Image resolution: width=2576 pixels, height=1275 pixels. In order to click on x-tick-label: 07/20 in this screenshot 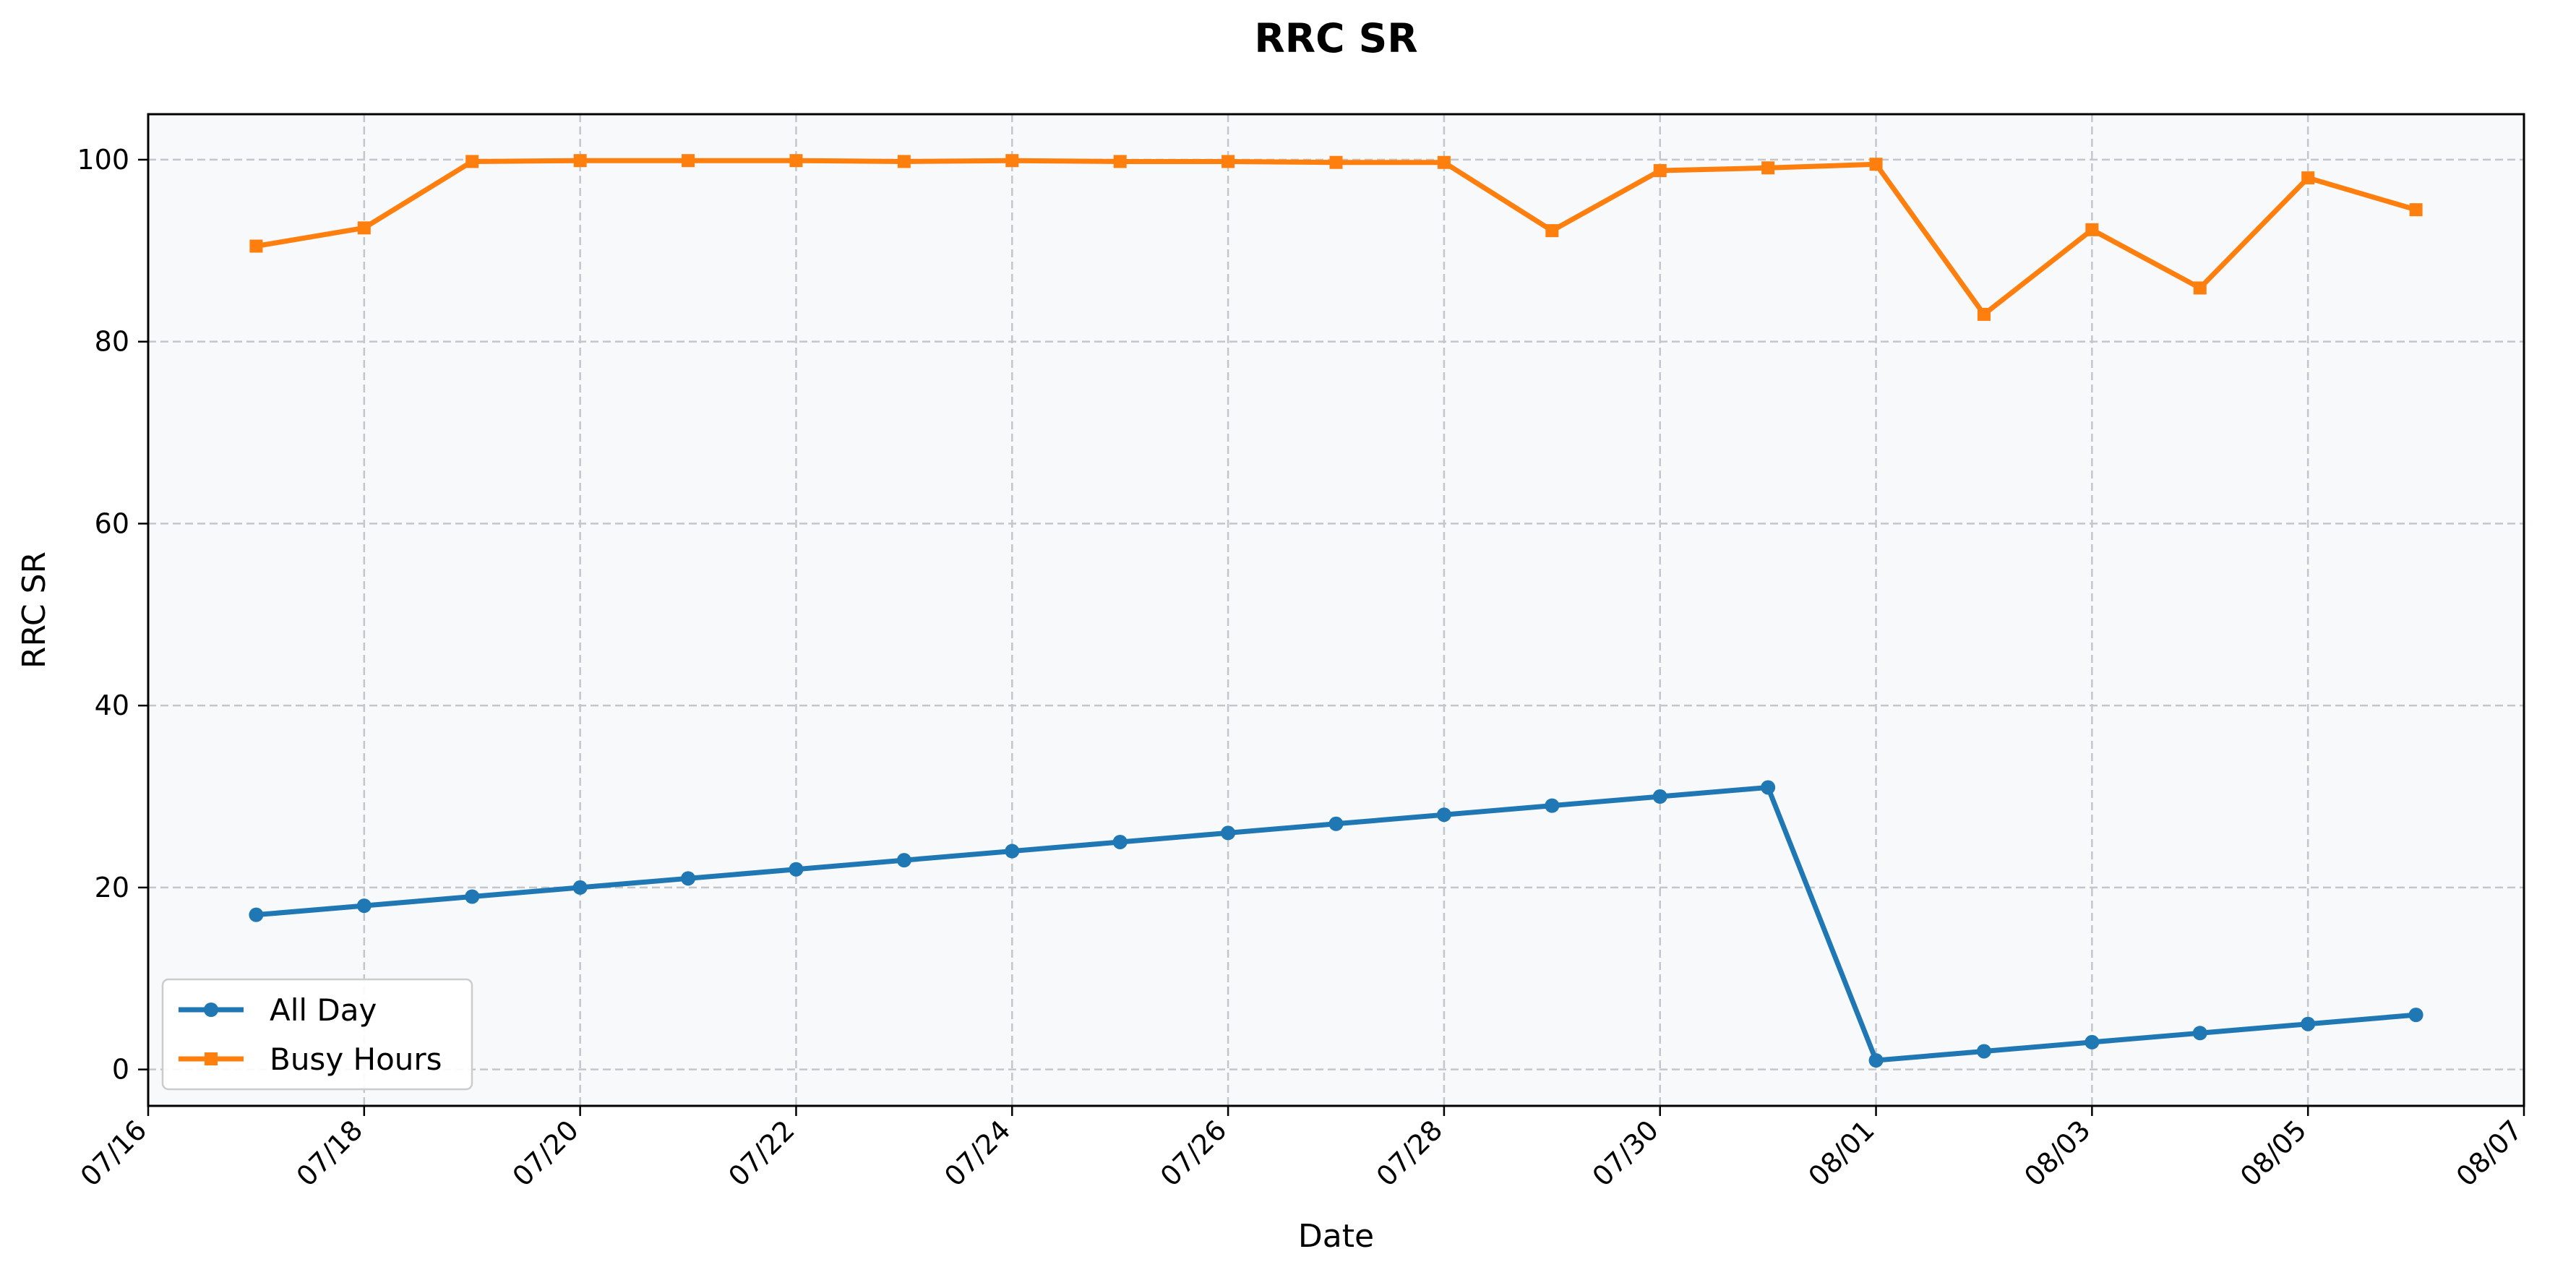, I will do `click(546, 1153)`.